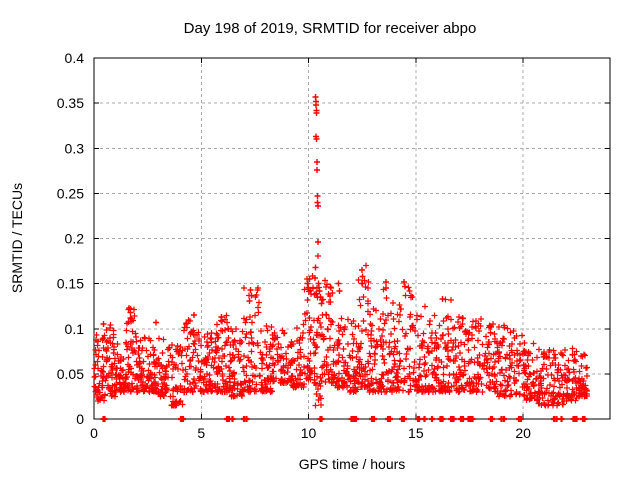 The image size is (640, 480). Describe the element at coordinates (94, 433) in the screenshot. I see `x-tick-label: 0` at that location.